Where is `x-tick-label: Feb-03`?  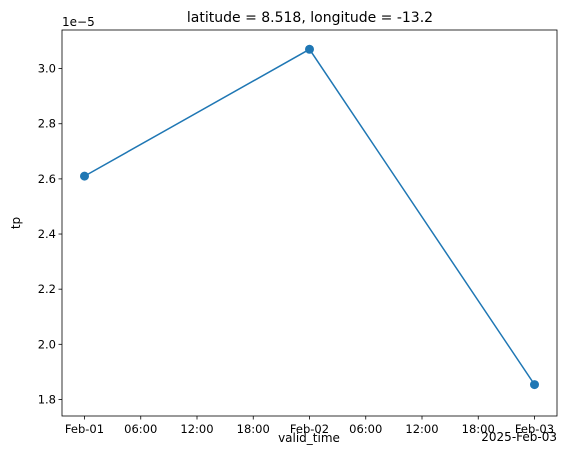
x-tick-label: Feb-03 is located at coordinates (534, 429).